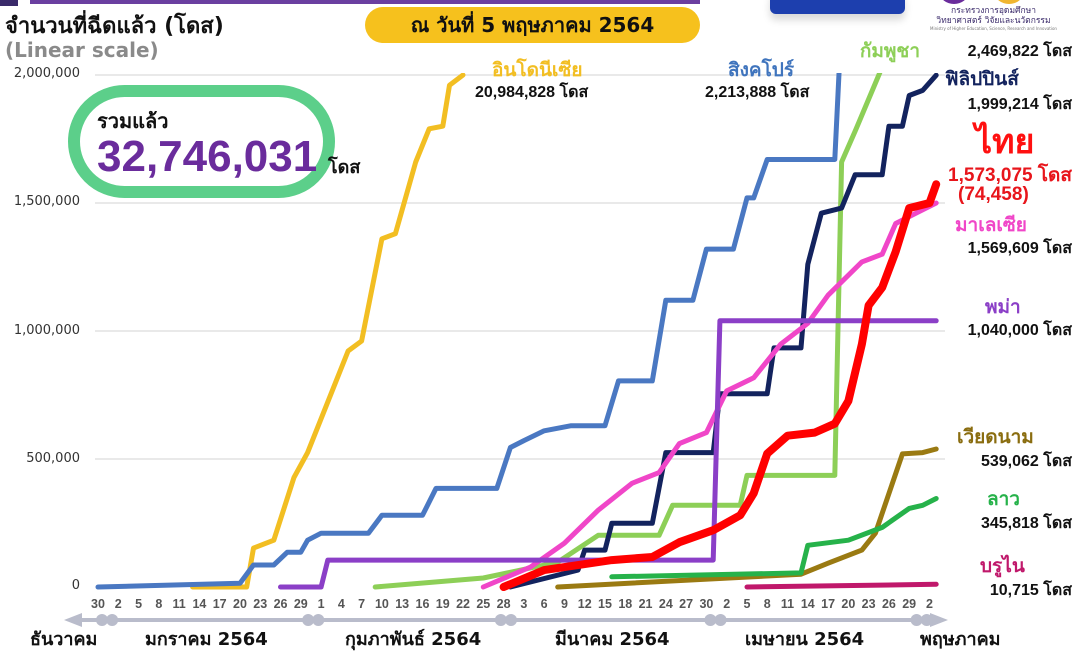  I want to click on x-tick-label: 13, so click(402, 604).